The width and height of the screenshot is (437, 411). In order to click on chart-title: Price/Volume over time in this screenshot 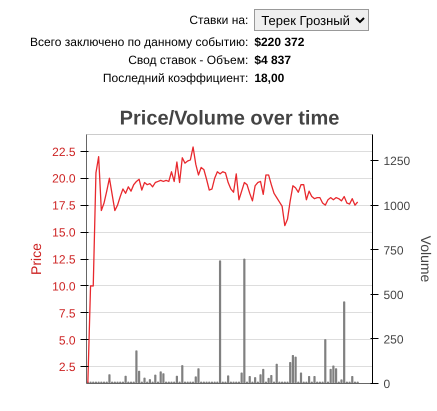, I will do `click(230, 119)`.